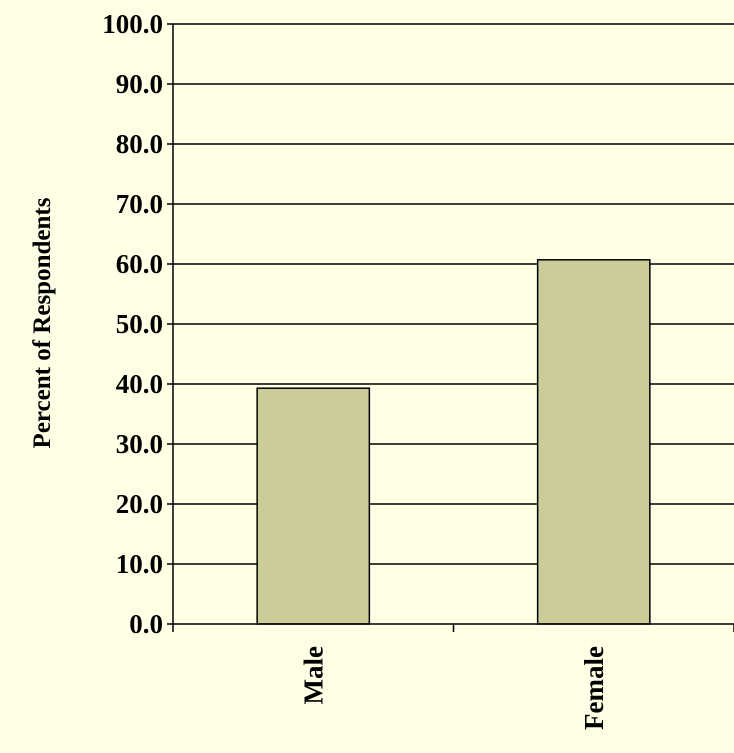  I want to click on y-tick-label: 50.0, so click(139, 324).